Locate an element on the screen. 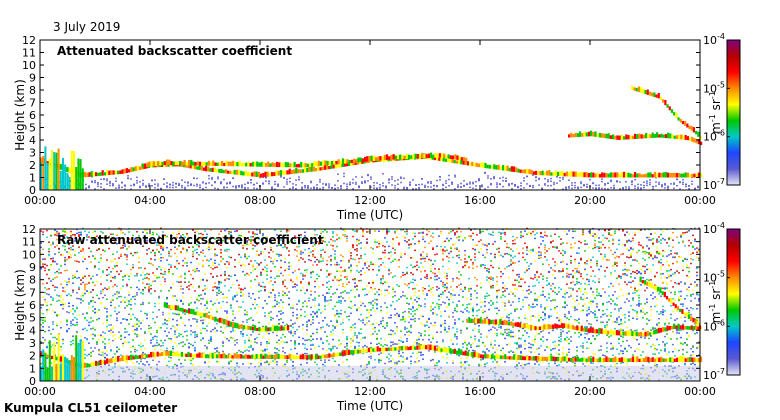 The height and width of the screenshot is (420, 780). near-ground-band is located at coordinates (370, 373).